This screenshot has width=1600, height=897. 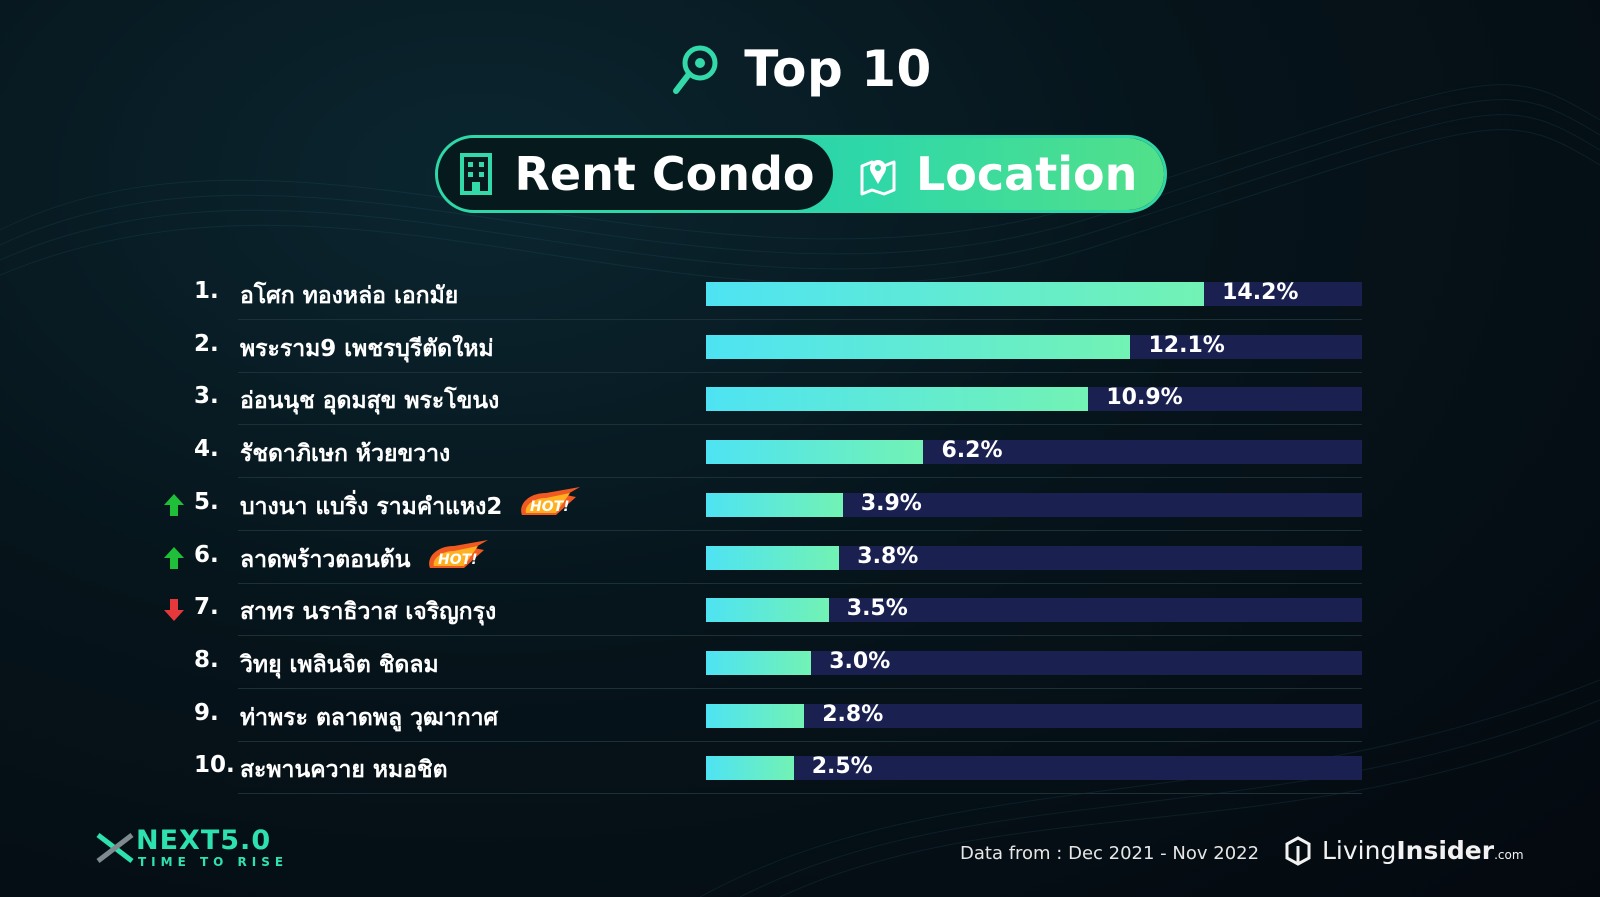 I want to click on banner-left: Rent Condo, so click(x=635, y=174).